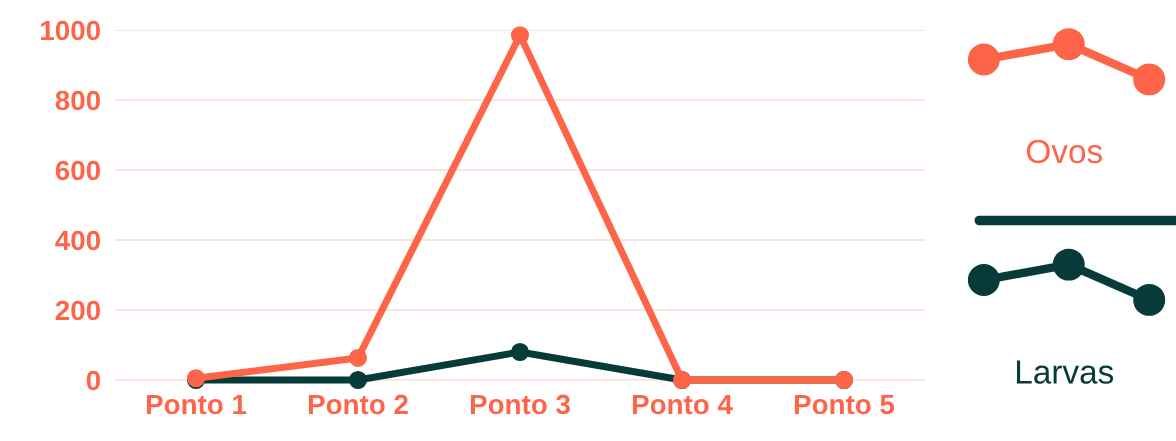 This screenshot has height=441, width=1176. I want to click on text: Larvas, so click(1065, 372).